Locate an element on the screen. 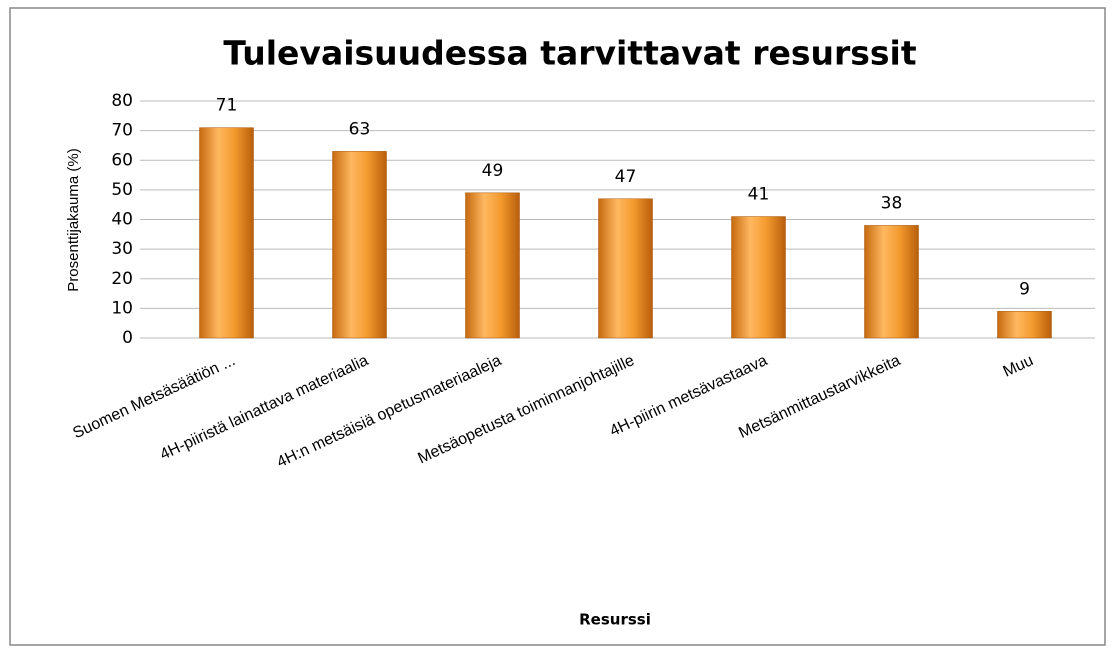  value-label: 38 is located at coordinates (892, 203).